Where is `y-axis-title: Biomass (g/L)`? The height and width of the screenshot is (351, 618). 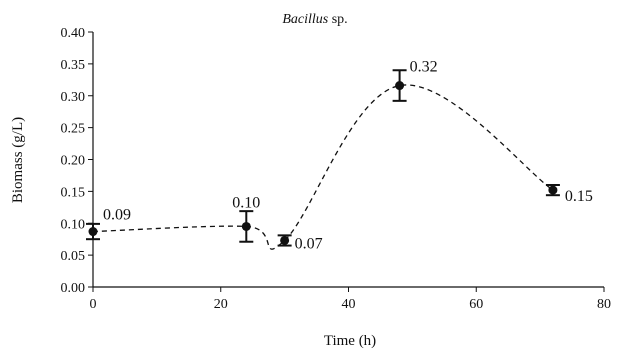 y-axis-title: Biomass (g/L) is located at coordinates (18, 160).